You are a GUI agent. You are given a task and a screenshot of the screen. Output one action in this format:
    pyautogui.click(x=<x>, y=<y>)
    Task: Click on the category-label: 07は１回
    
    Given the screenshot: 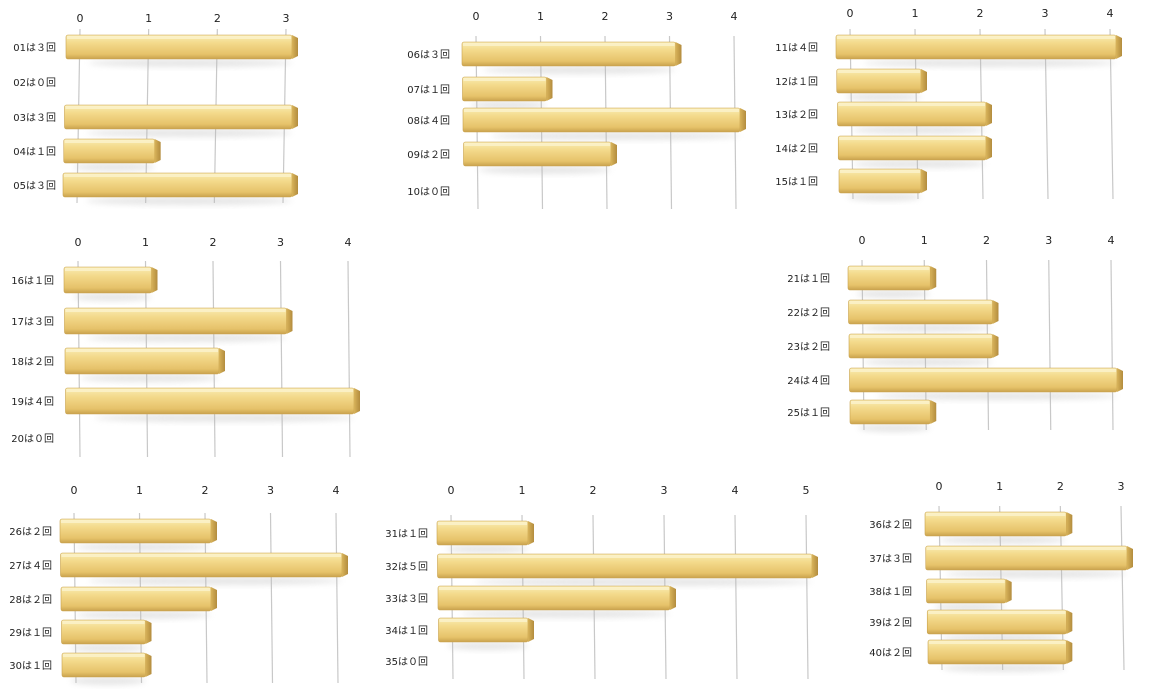 What is the action you would take?
    pyautogui.click(x=428, y=90)
    